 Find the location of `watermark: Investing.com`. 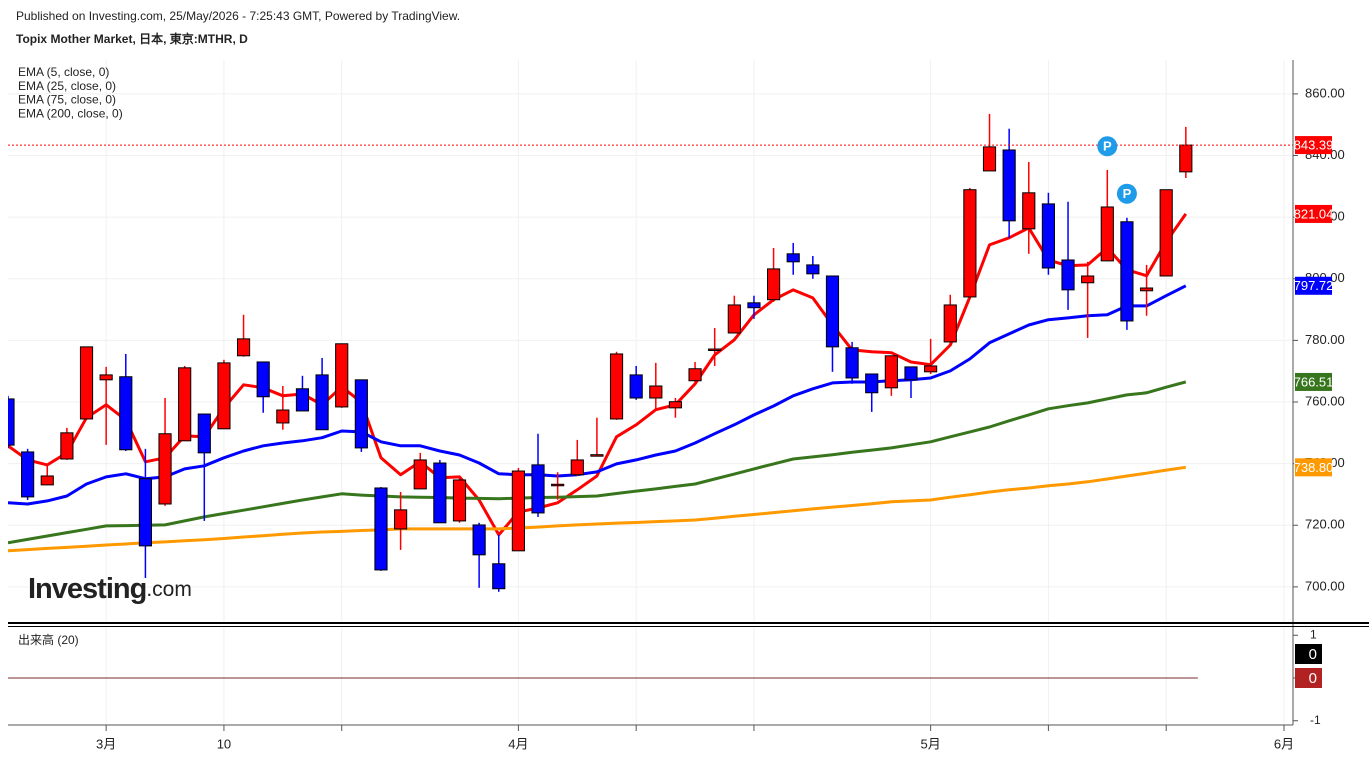

watermark: Investing.com is located at coordinates (110, 589).